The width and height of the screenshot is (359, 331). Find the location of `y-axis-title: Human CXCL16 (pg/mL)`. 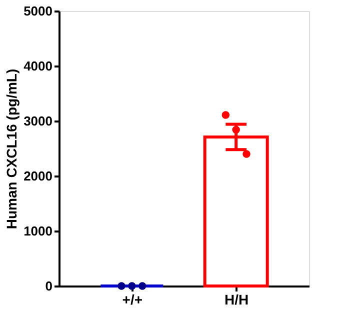

y-axis-title: Human CXCL16 (pg/mL) is located at coordinates (12, 149).